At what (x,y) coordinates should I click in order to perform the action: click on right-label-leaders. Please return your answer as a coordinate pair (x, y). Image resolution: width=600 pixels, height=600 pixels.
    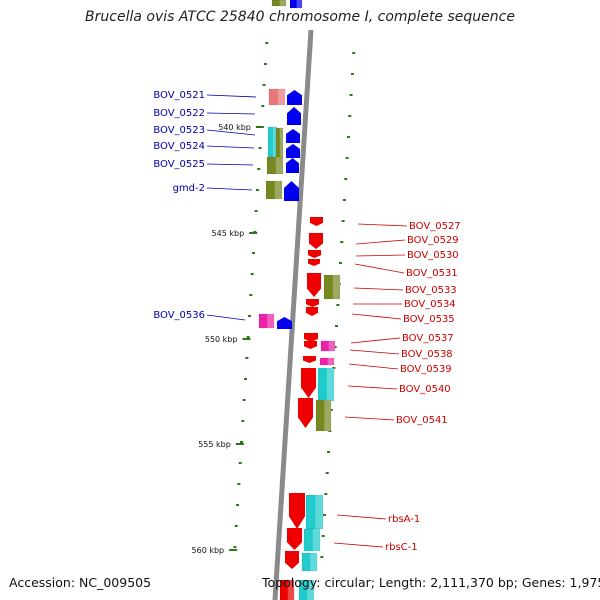
    Looking at the image, I should click on (370, 385).